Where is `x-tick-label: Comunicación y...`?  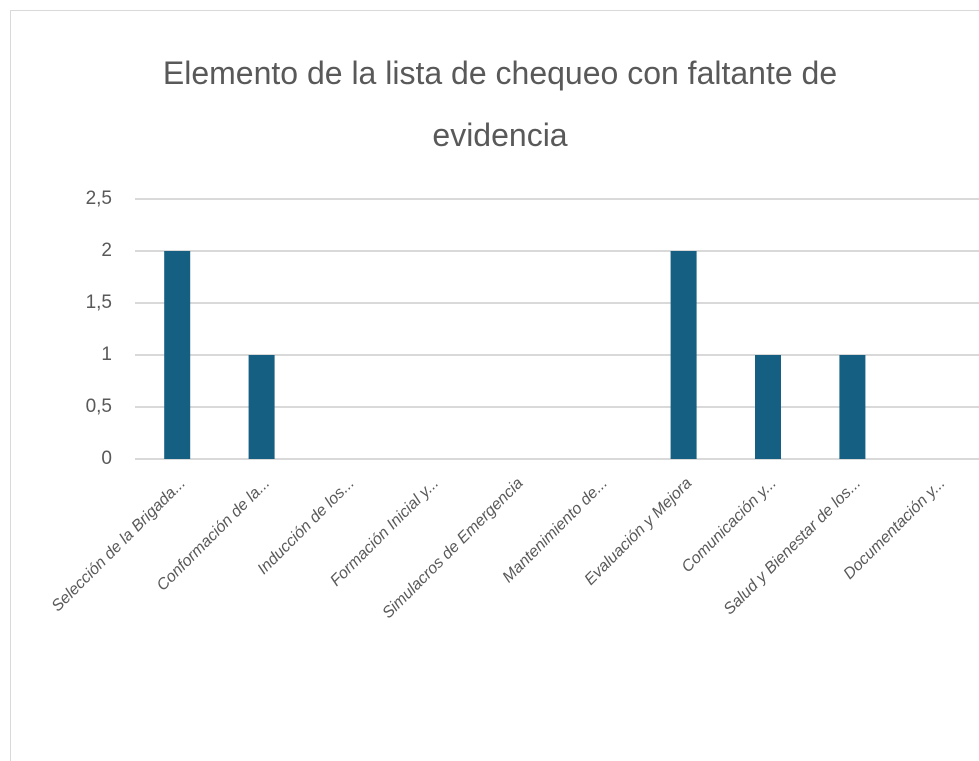 x-tick-label: Comunicación y... is located at coordinates (729, 525).